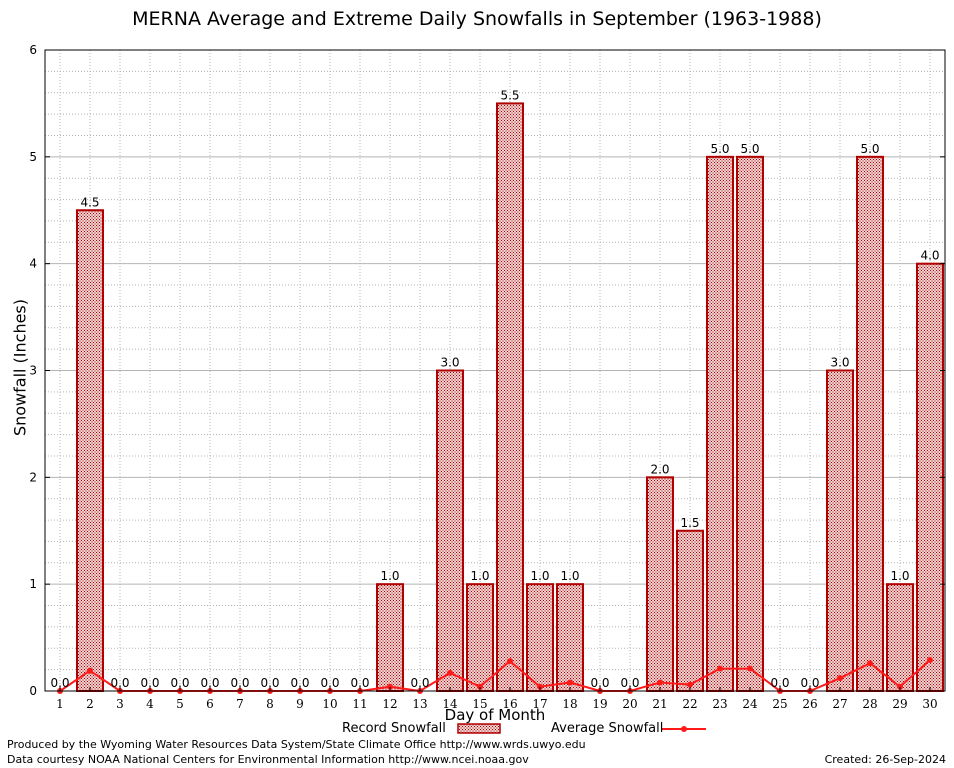 Image resolution: width=954 pixels, height=768 pixels. I want to click on x-tick-label: 14, so click(450, 704).